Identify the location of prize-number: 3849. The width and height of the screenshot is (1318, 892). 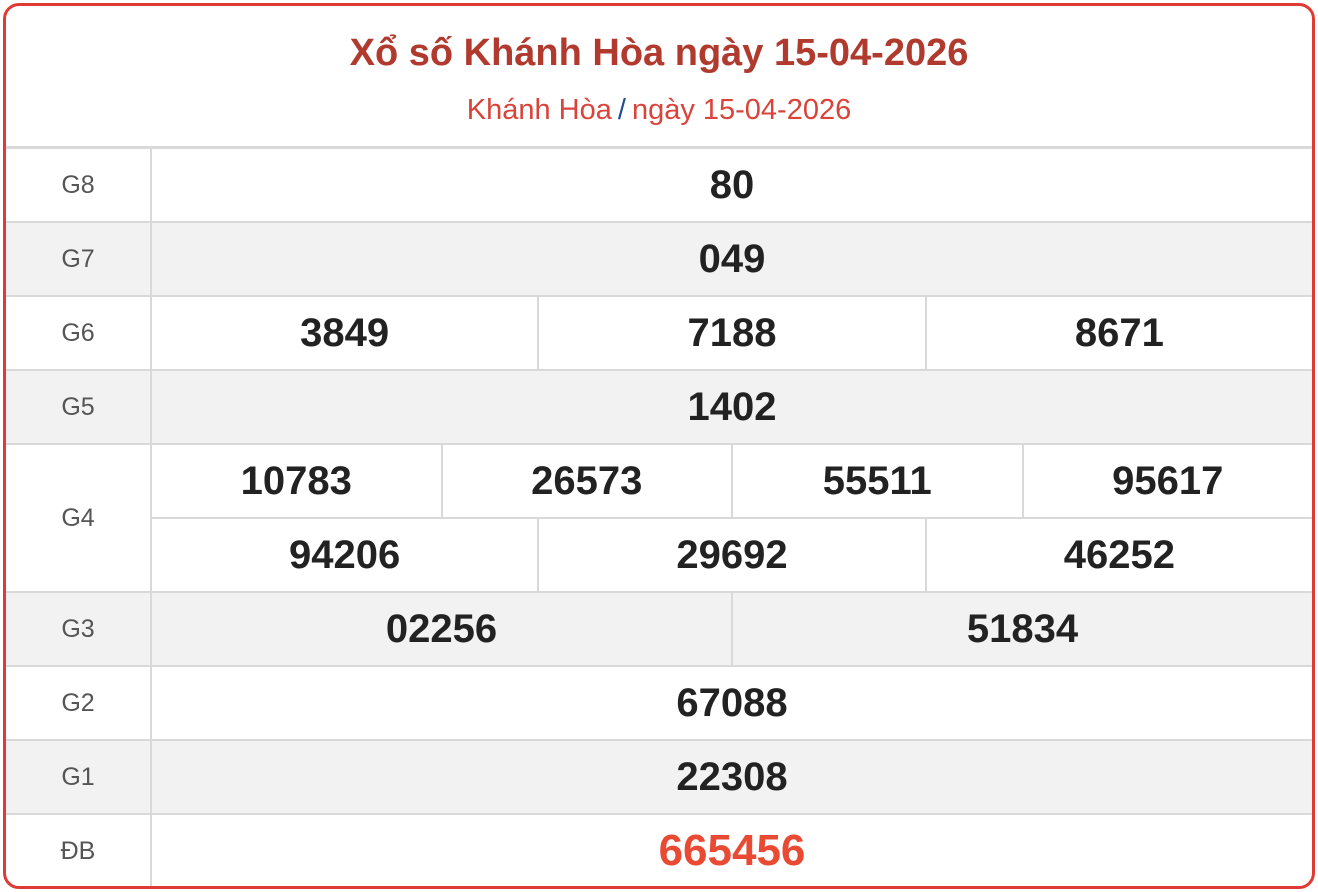
(345, 332).